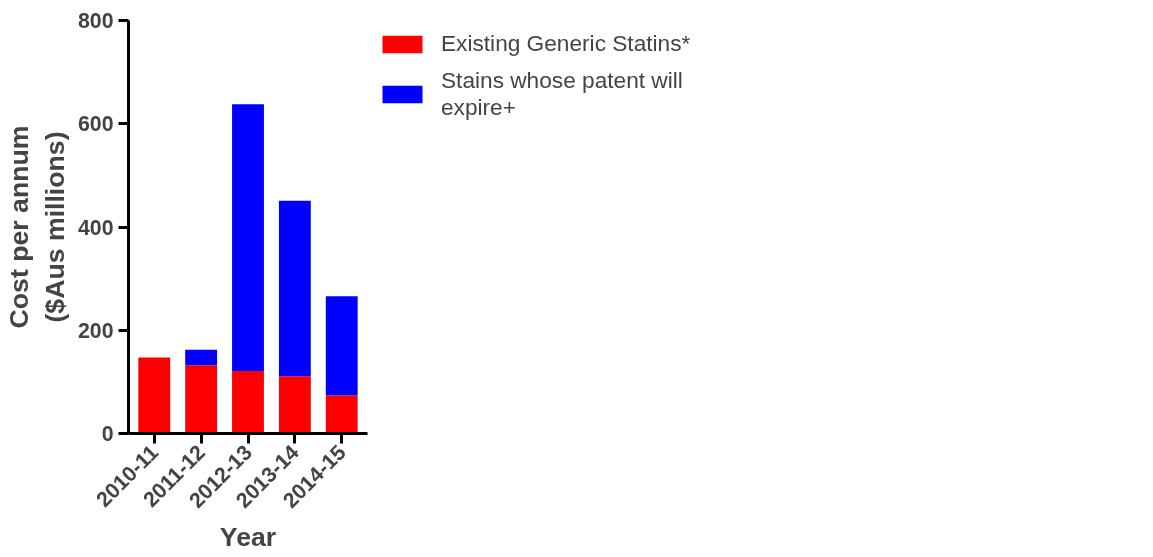  I want to click on y-tick-label: 800, so click(95, 21).